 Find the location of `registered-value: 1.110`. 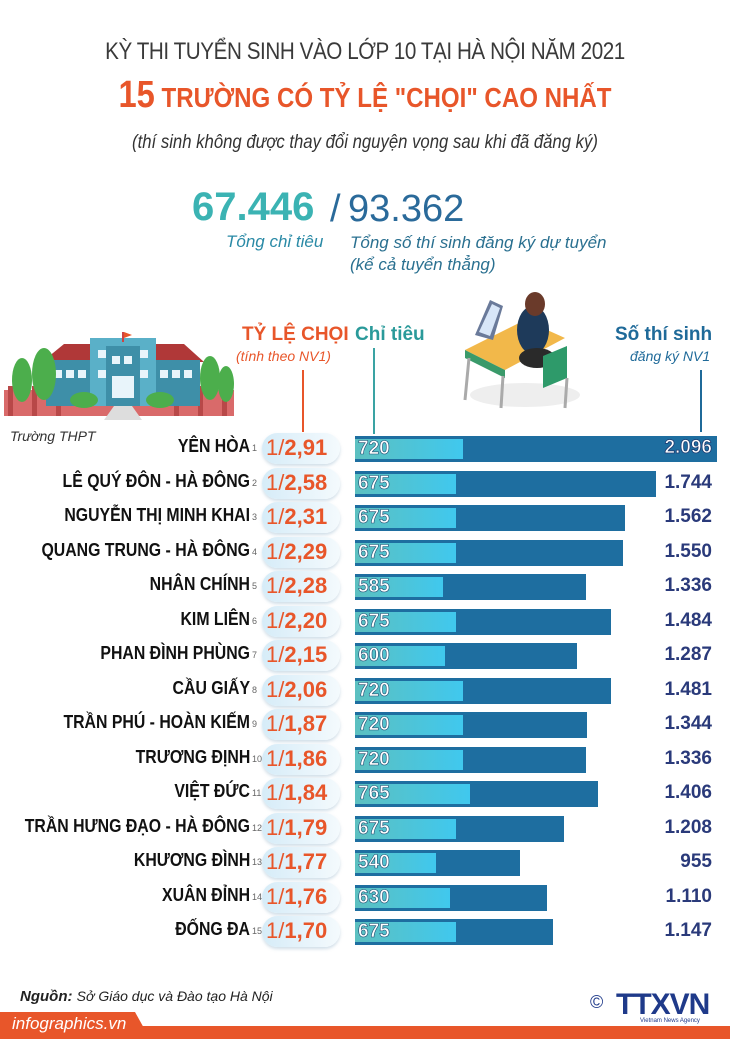

registered-value: 1.110 is located at coordinates (689, 896).